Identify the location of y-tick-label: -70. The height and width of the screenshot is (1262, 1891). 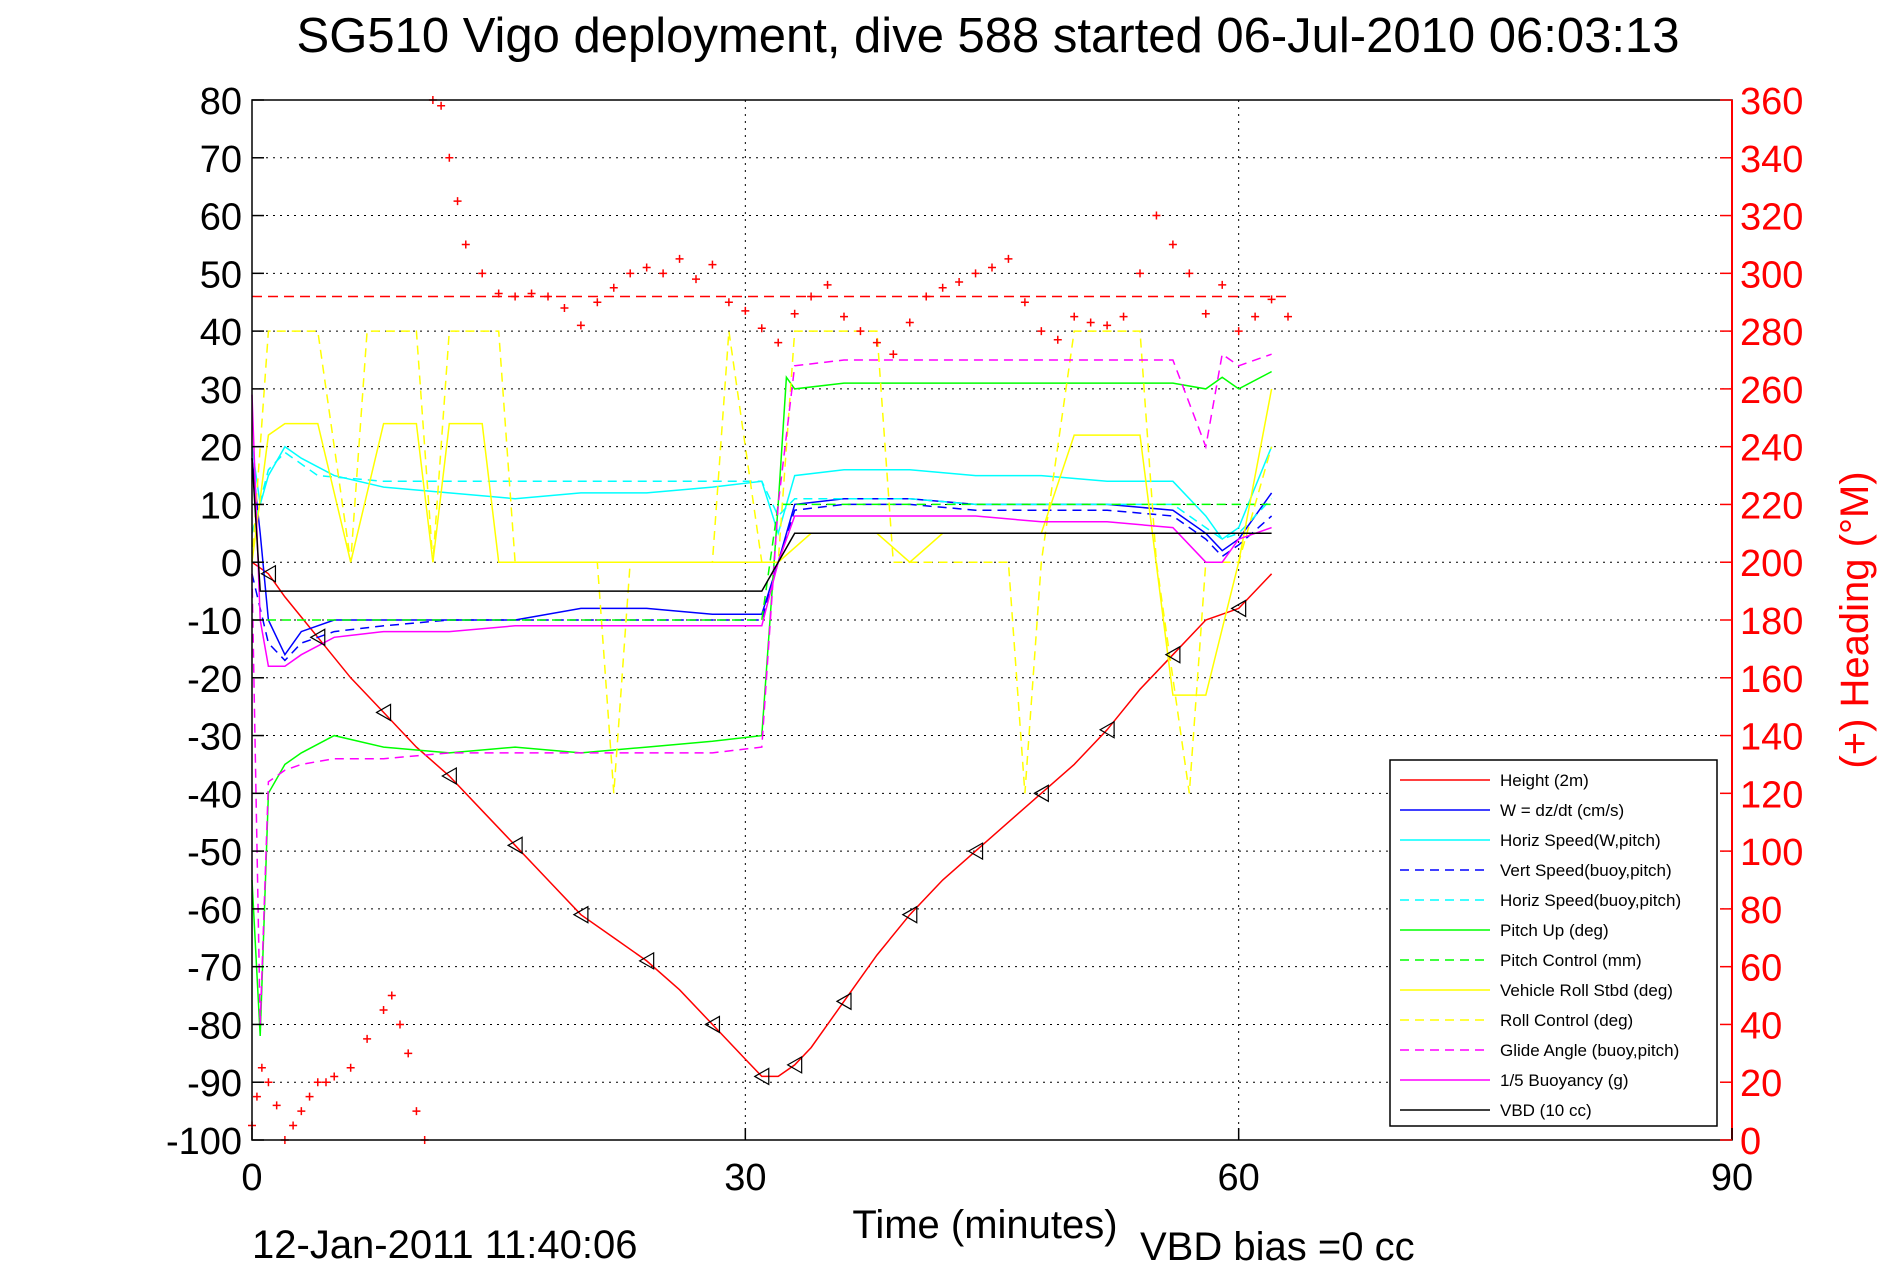
(214, 969).